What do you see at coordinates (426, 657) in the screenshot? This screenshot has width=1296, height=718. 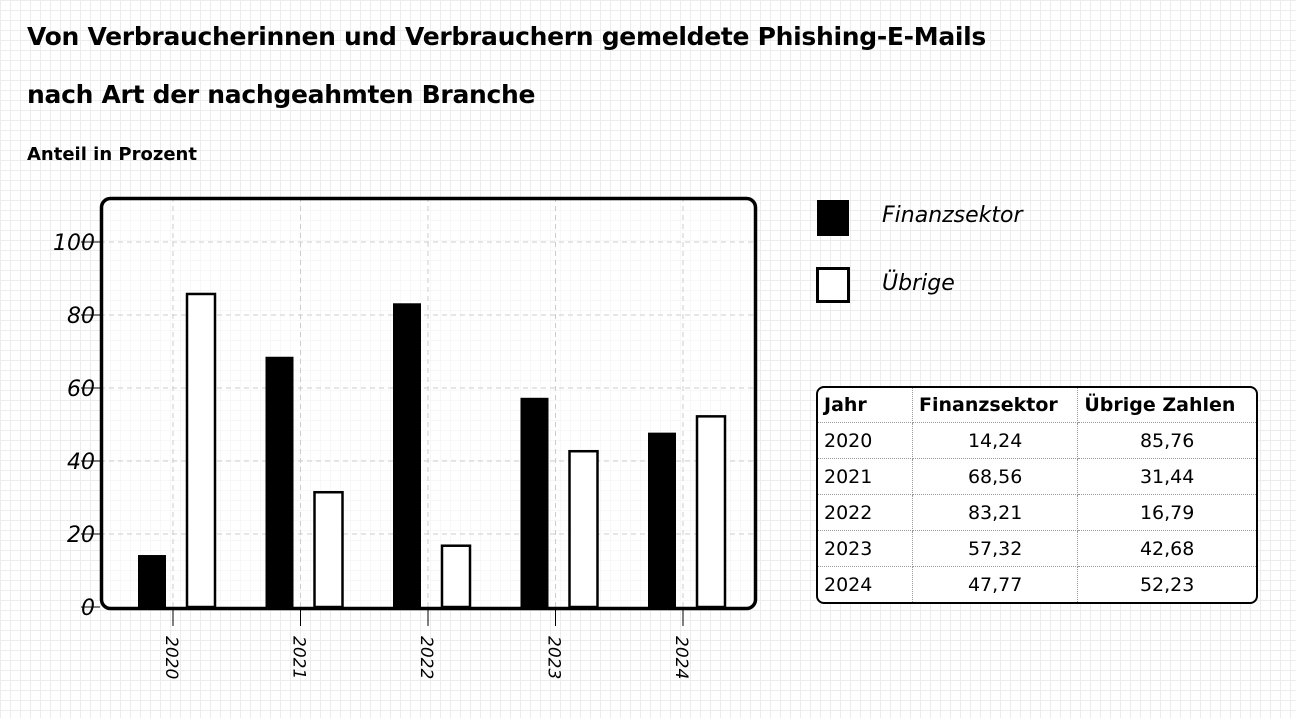 I see `x-tick-label: 2022` at bounding box center [426, 657].